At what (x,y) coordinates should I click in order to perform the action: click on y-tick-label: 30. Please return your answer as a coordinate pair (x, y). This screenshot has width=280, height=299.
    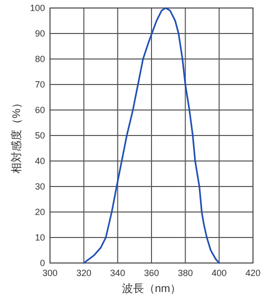
    Looking at the image, I should click on (39, 187).